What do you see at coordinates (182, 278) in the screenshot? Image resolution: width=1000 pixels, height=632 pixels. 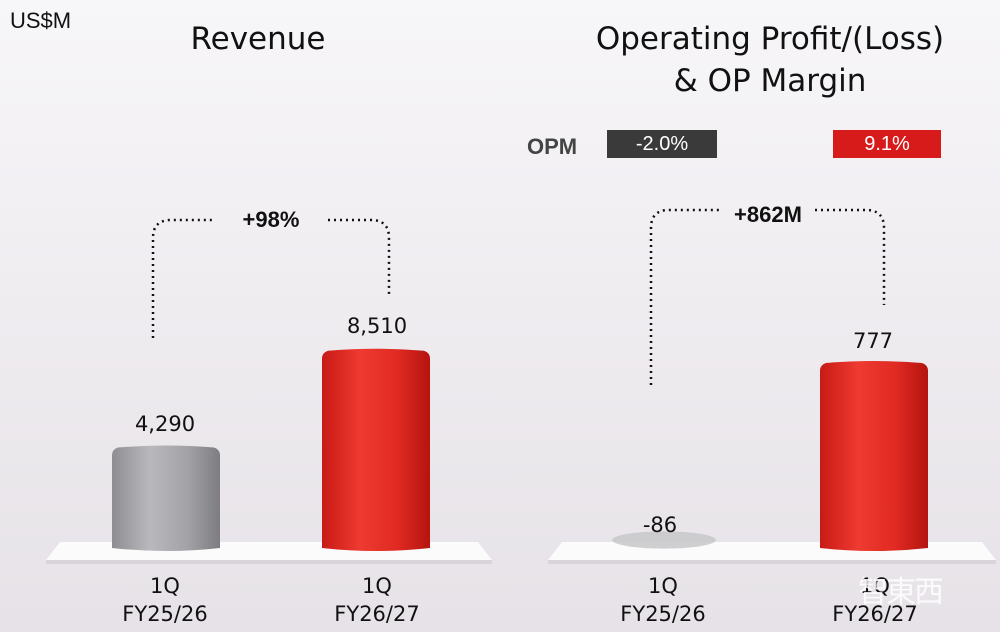 I see `revenue-change-bracket-left` at bounding box center [182, 278].